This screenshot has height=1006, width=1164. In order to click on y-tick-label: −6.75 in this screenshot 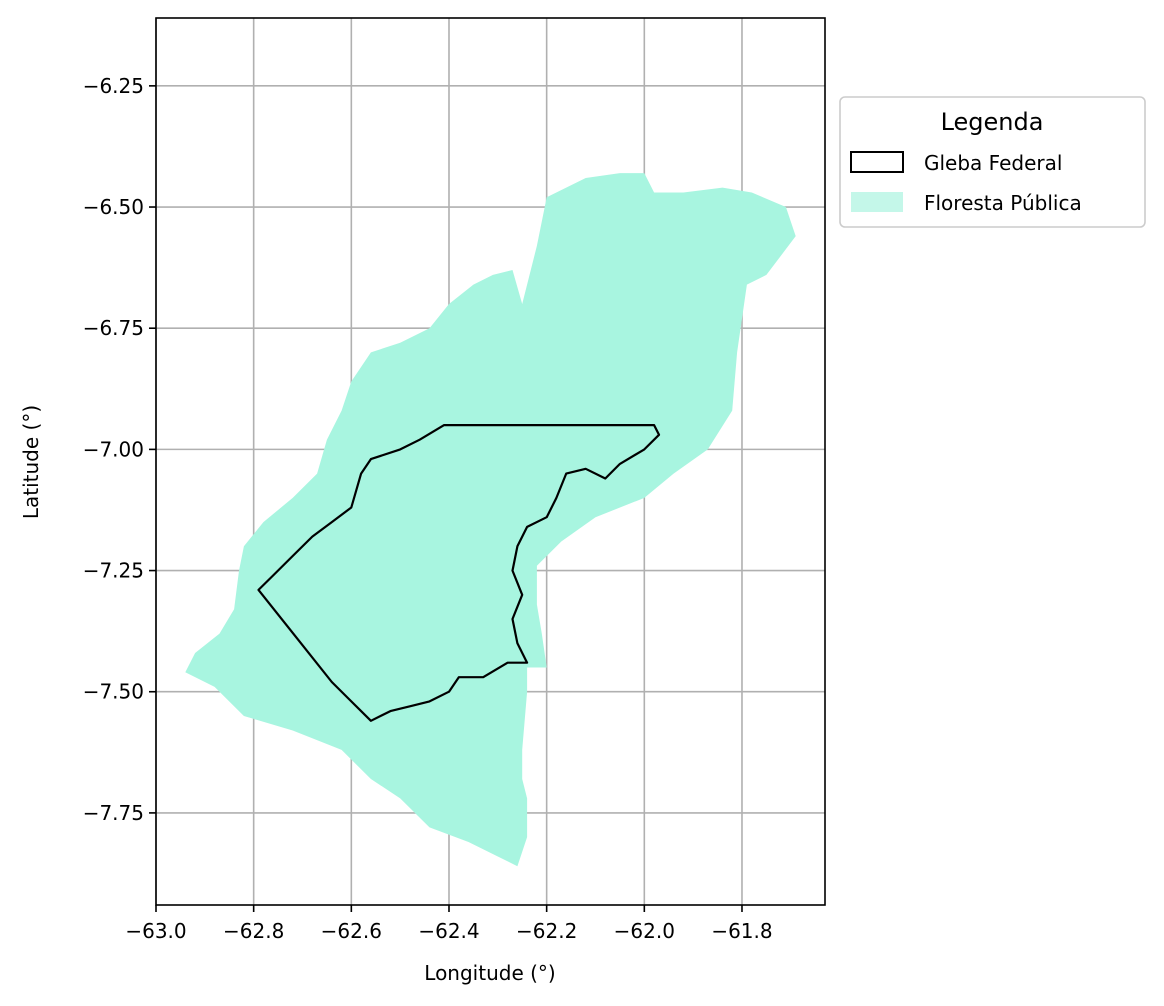, I will do `click(113, 328)`.